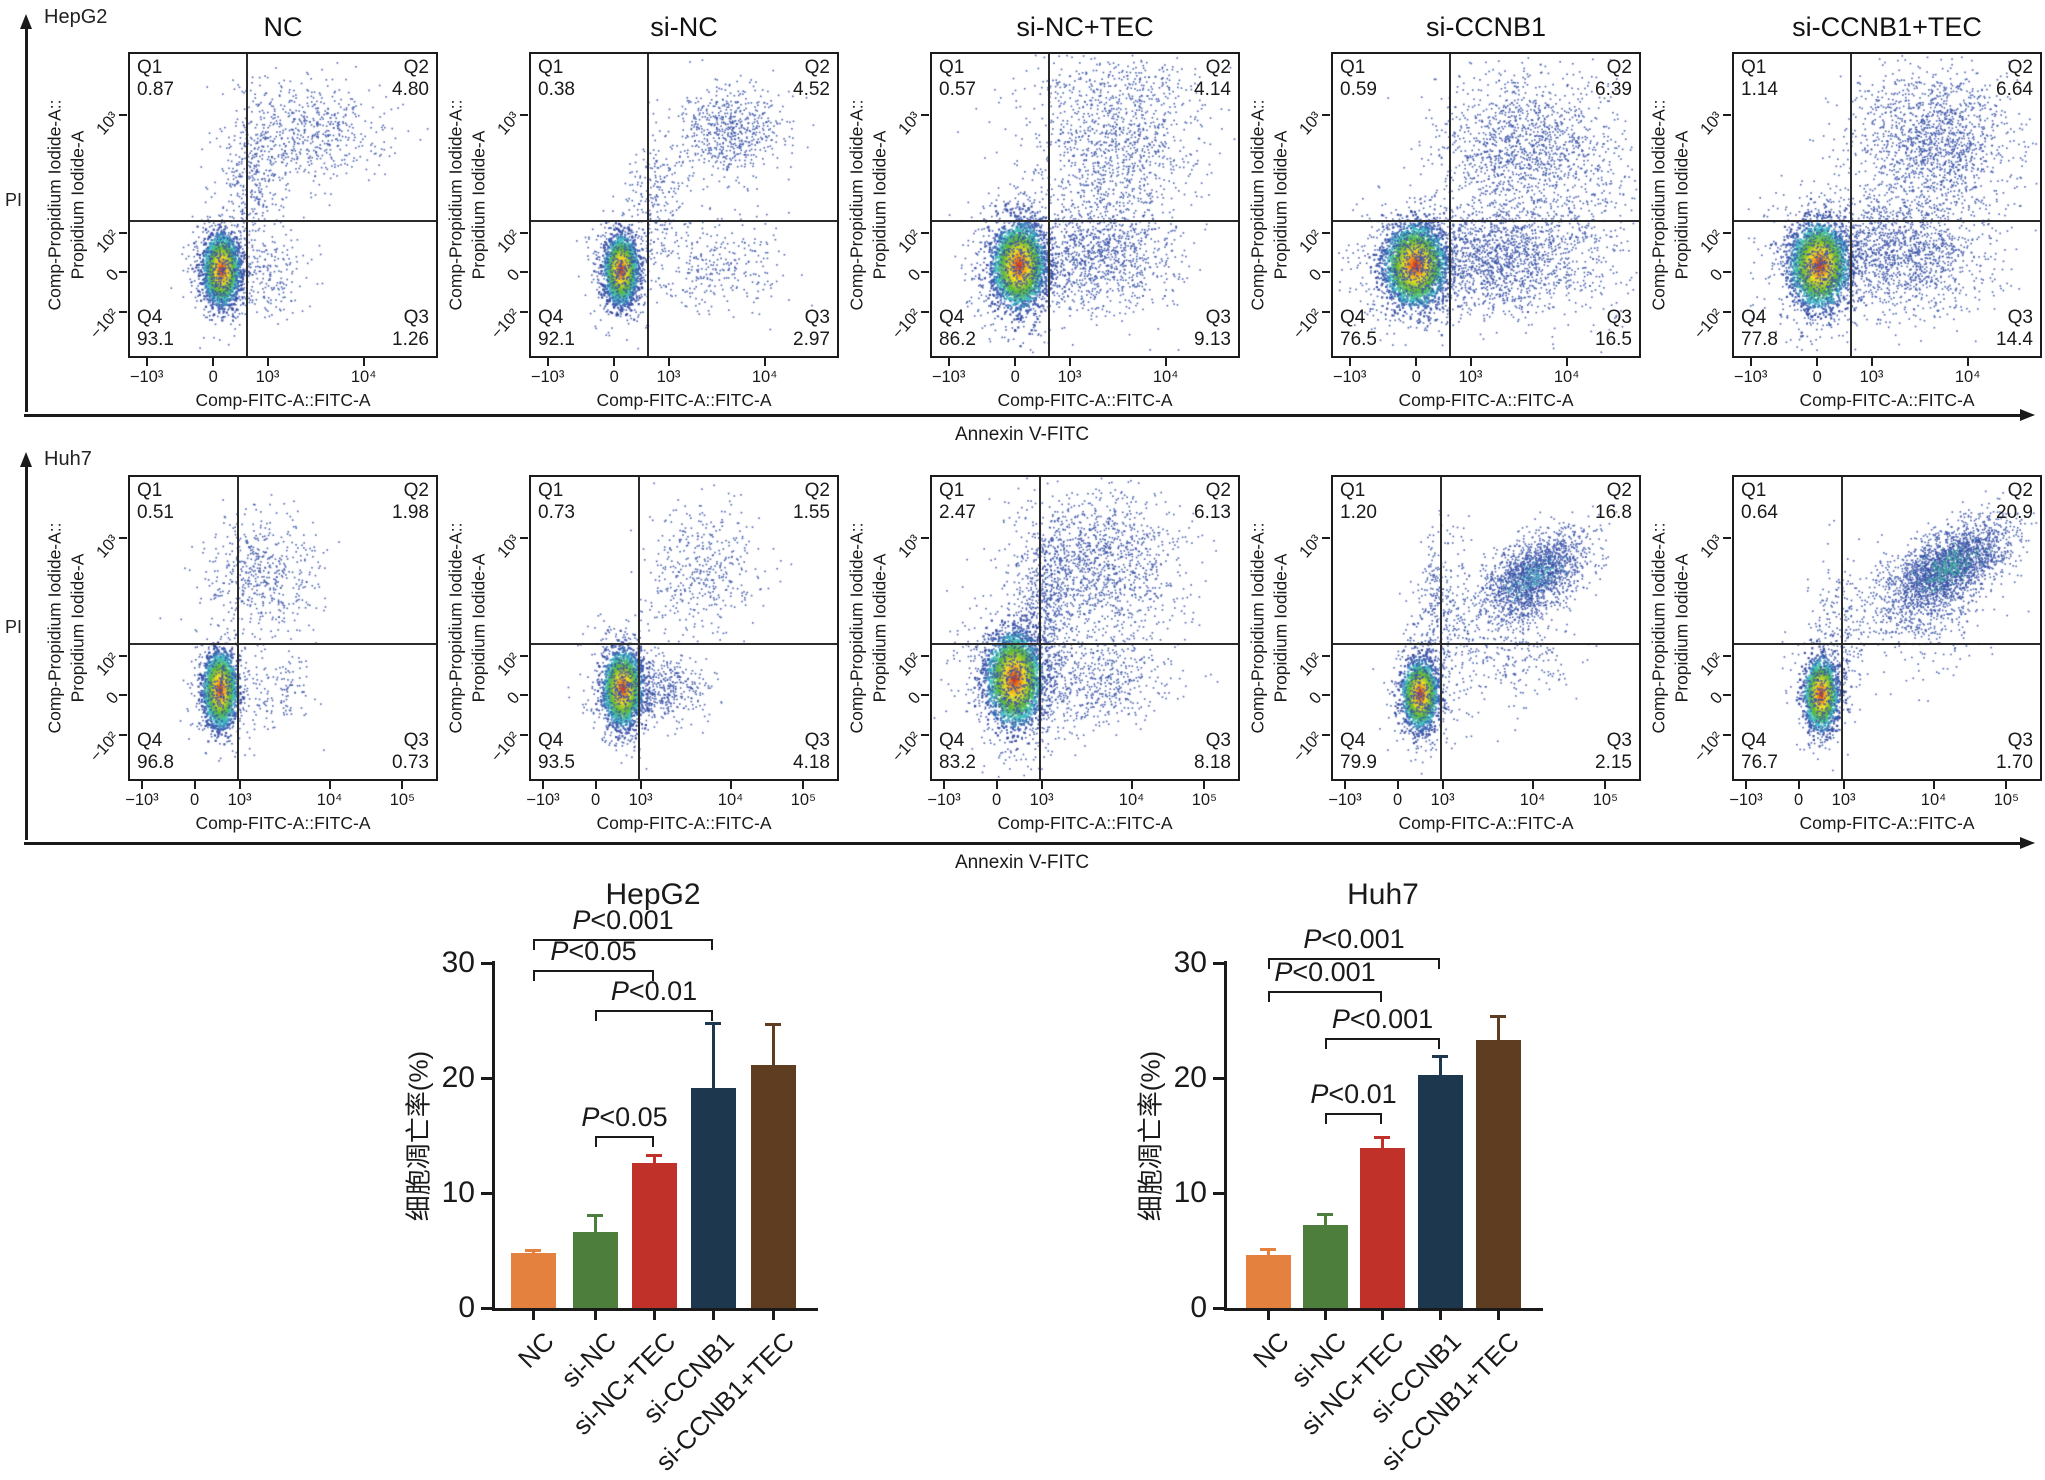 Image resolution: width=2045 pixels, height=1480 pixels. I want to click on plot-title: si-NC, so click(684, 27).